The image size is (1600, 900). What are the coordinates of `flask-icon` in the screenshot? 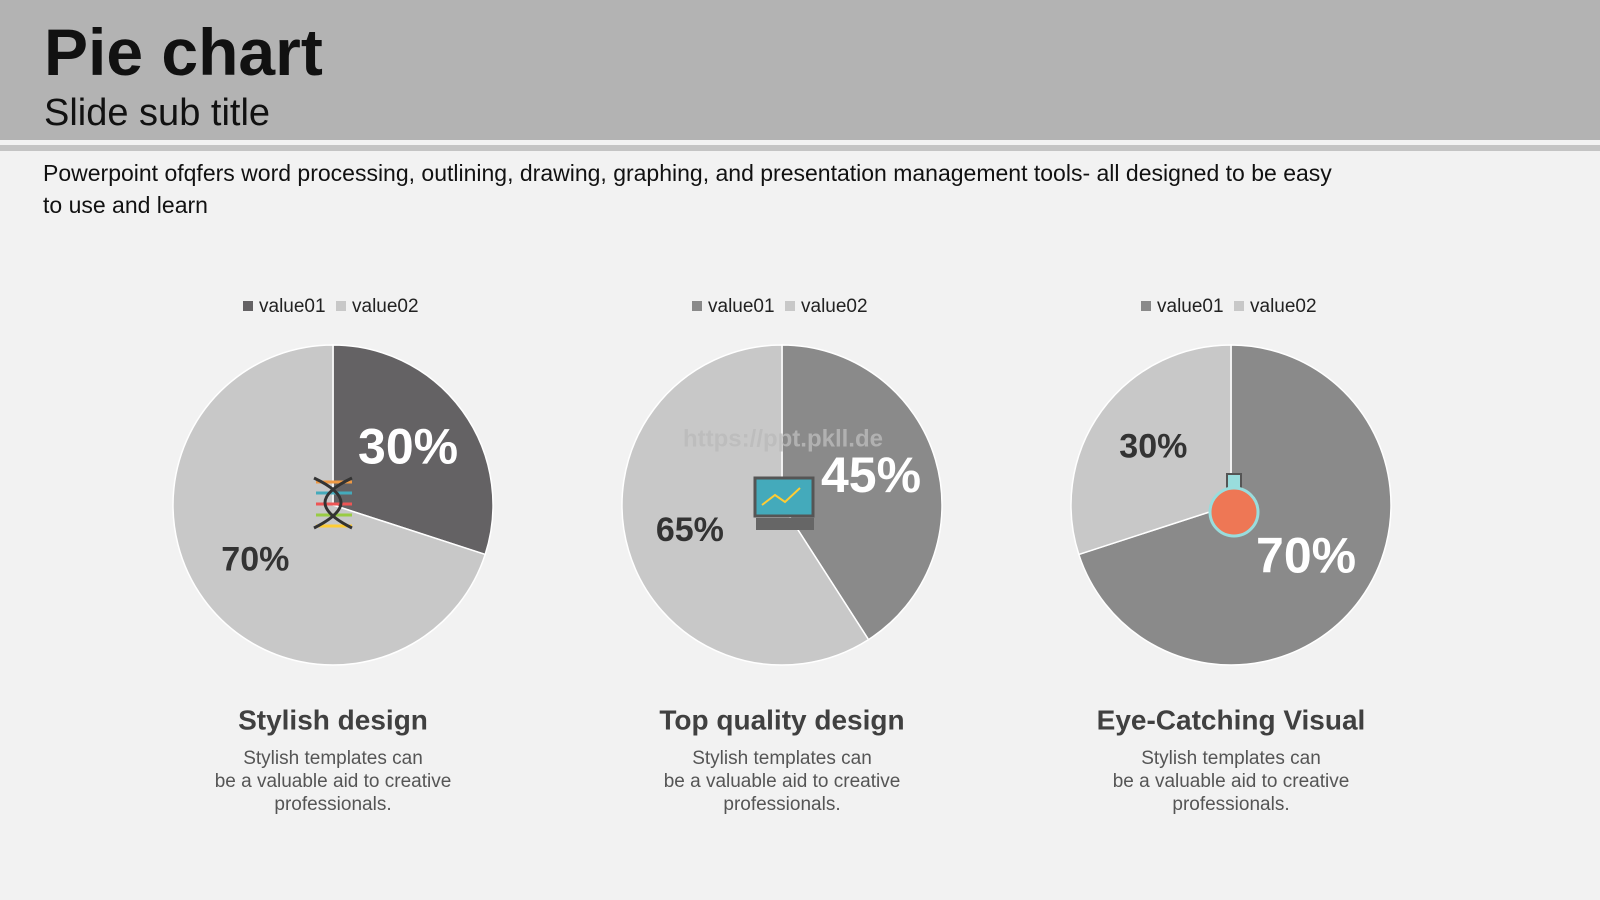 It's located at (1234, 505).